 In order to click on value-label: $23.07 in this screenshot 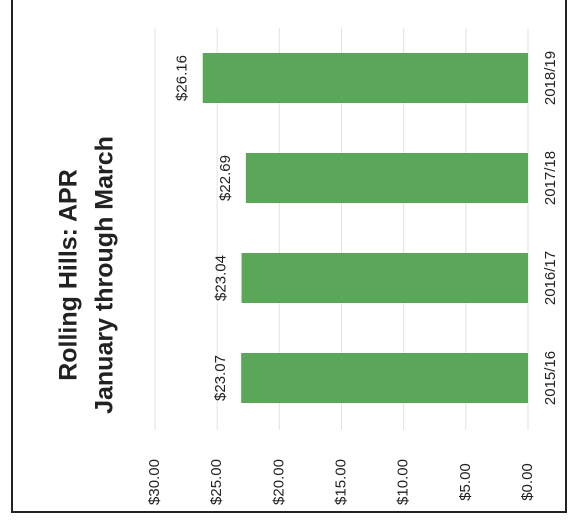, I will do `click(220, 378)`.